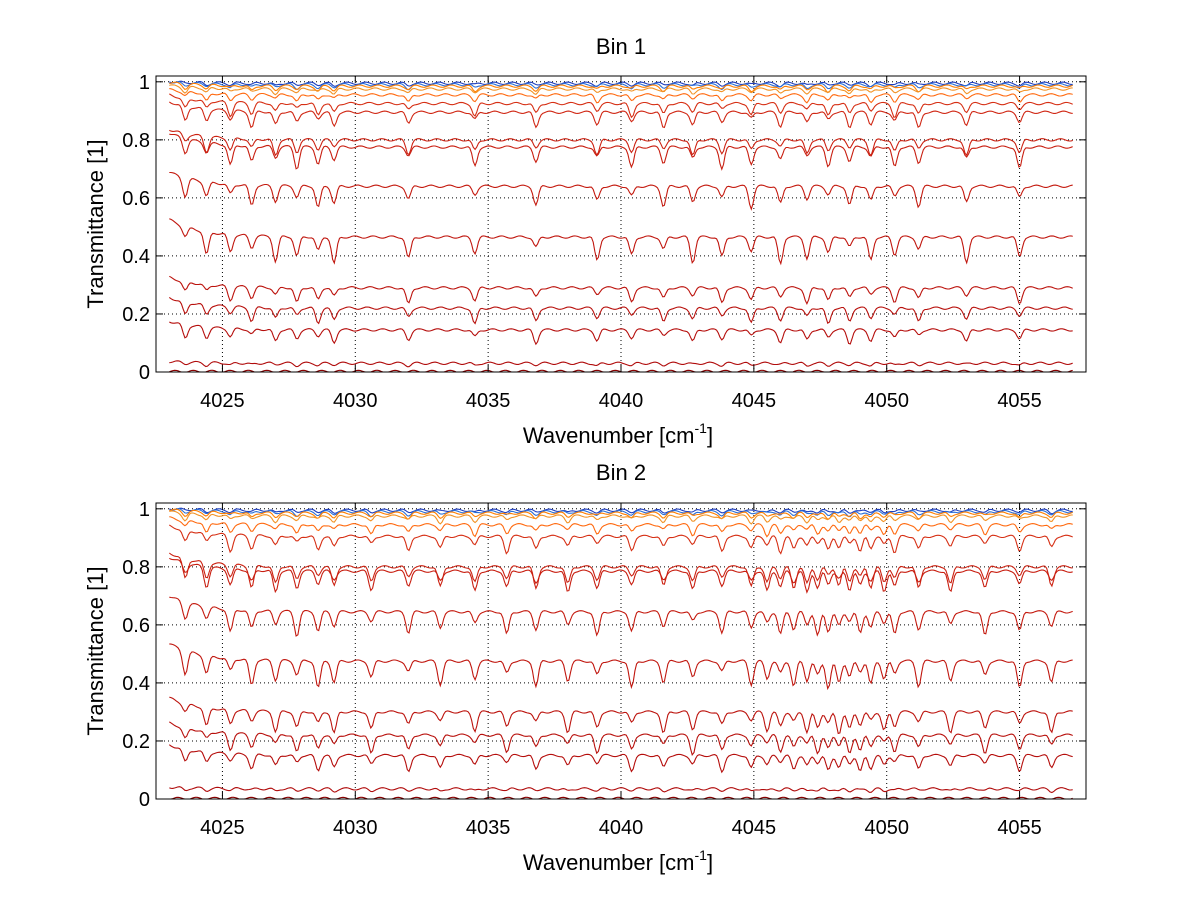 The height and width of the screenshot is (901, 1200). What do you see at coordinates (618, 861) in the screenshot?
I see `bin-2-x-axis-label: Wavenumber [cm-1]` at bounding box center [618, 861].